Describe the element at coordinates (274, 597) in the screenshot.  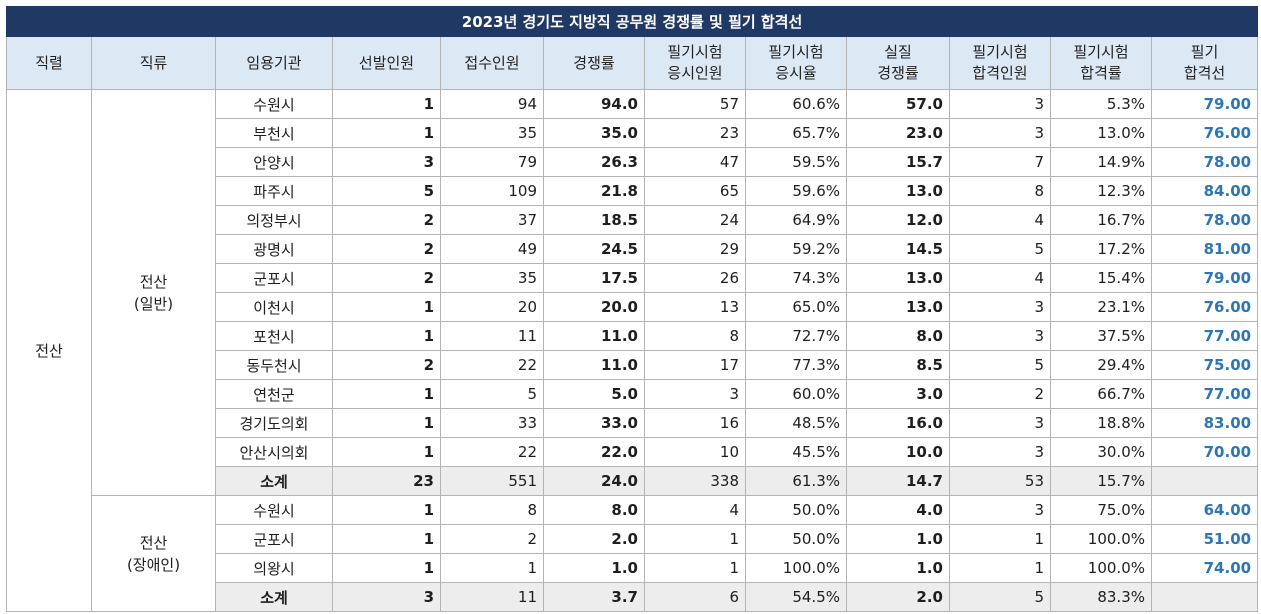
I see `cell-agency: 소계` at that location.